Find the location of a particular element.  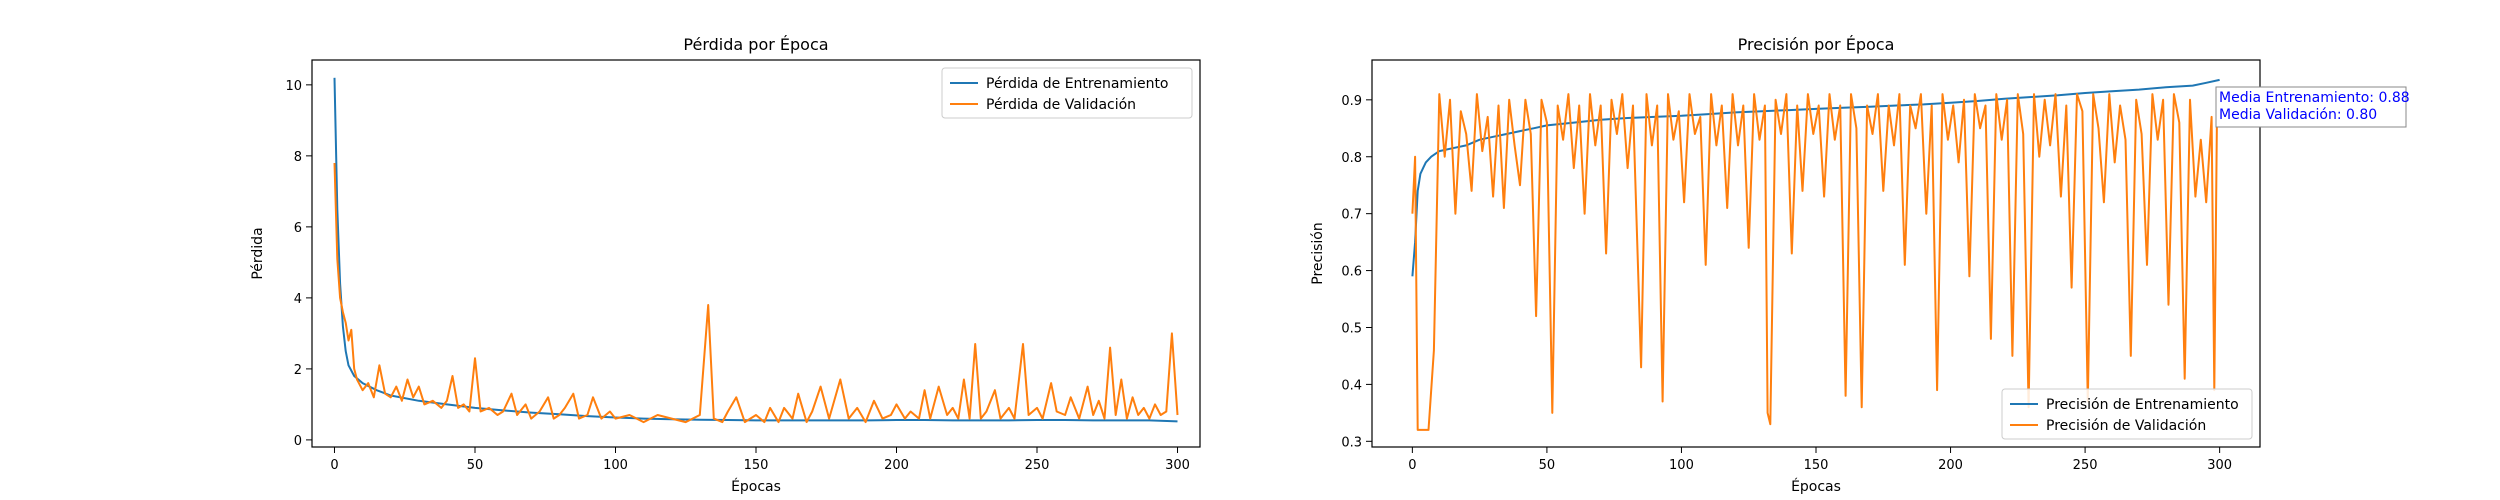

y-tick-label: 0.5 is located at coordinates (1351, 328).